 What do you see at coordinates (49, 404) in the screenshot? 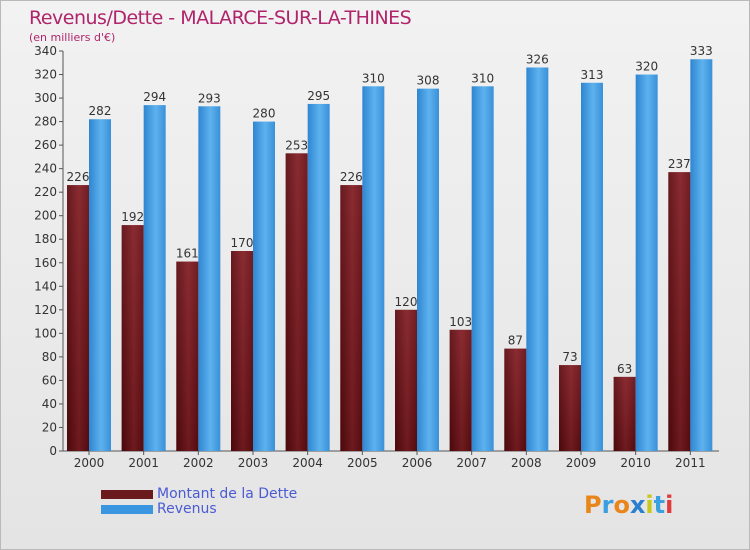
I see `y-tick-label: 40` at bounding box center [49, 404].